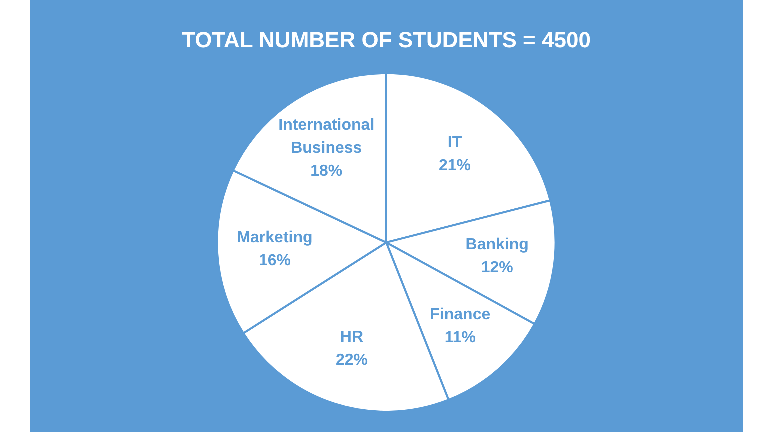  What do you see at coordinates (274, 261) in the screenshot?
I see `data-label: 16%` at bounding box center [274, 261].